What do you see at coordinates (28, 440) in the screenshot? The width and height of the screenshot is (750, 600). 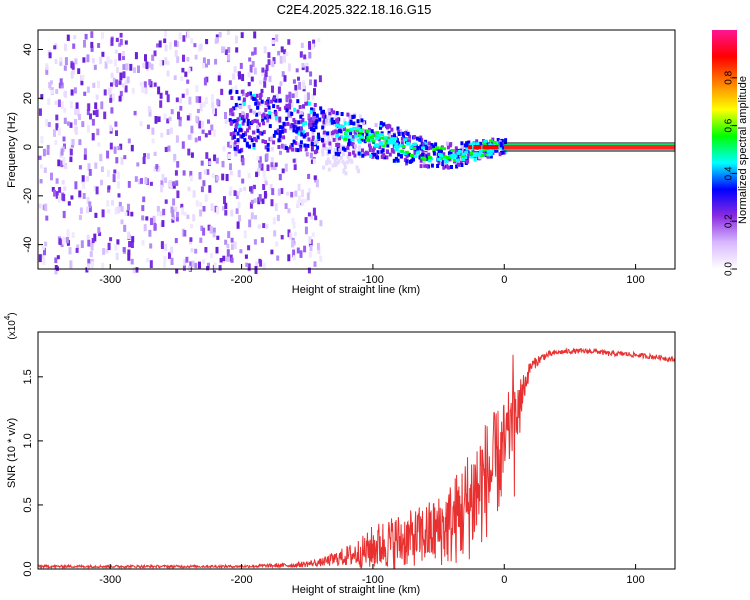 I see `y-tick-label: 1.0` at bounding box center [28, 440].